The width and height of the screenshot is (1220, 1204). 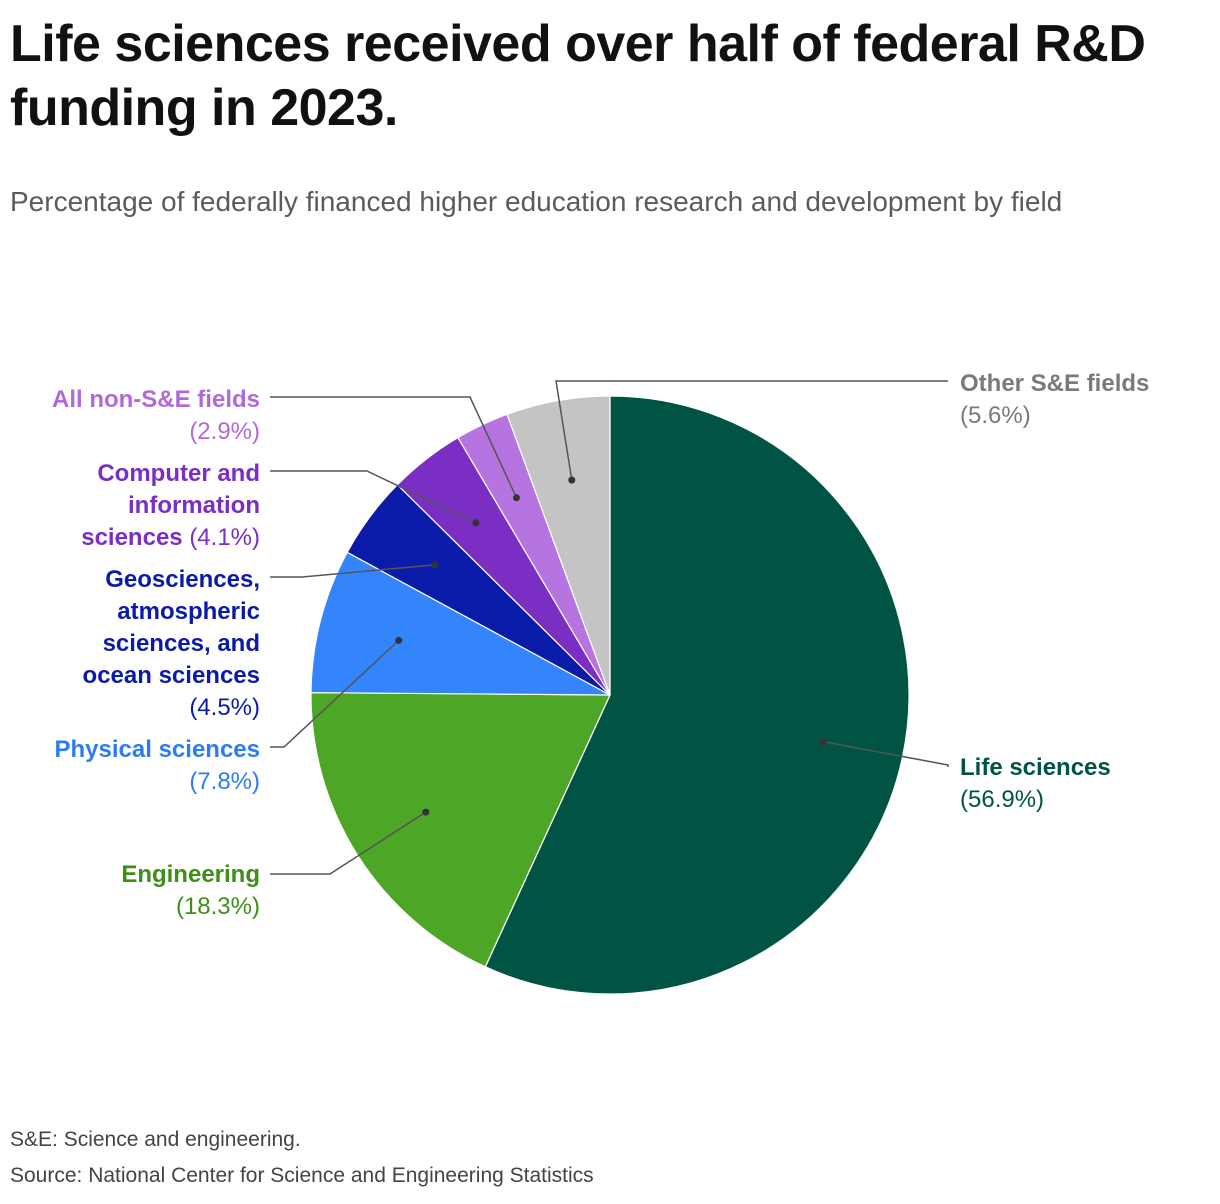 I want to click on slice-label: Computer and information sciences (4.1%), so click(x=170, y=505).